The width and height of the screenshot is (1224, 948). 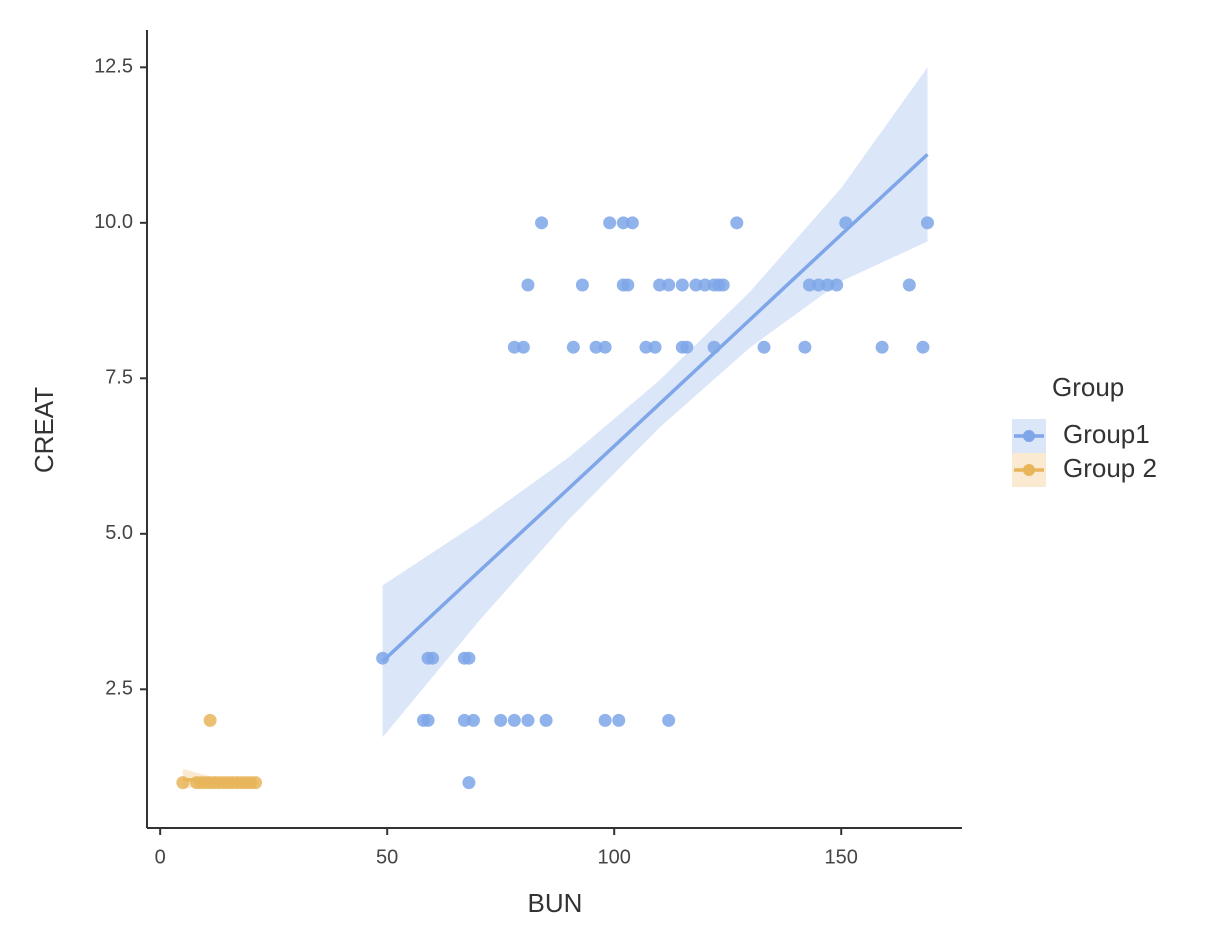 What do you see at coordinates (113, 222) in the screenshot?
I see `y-tick-label: 10.0` at bounding box center [113, 222].